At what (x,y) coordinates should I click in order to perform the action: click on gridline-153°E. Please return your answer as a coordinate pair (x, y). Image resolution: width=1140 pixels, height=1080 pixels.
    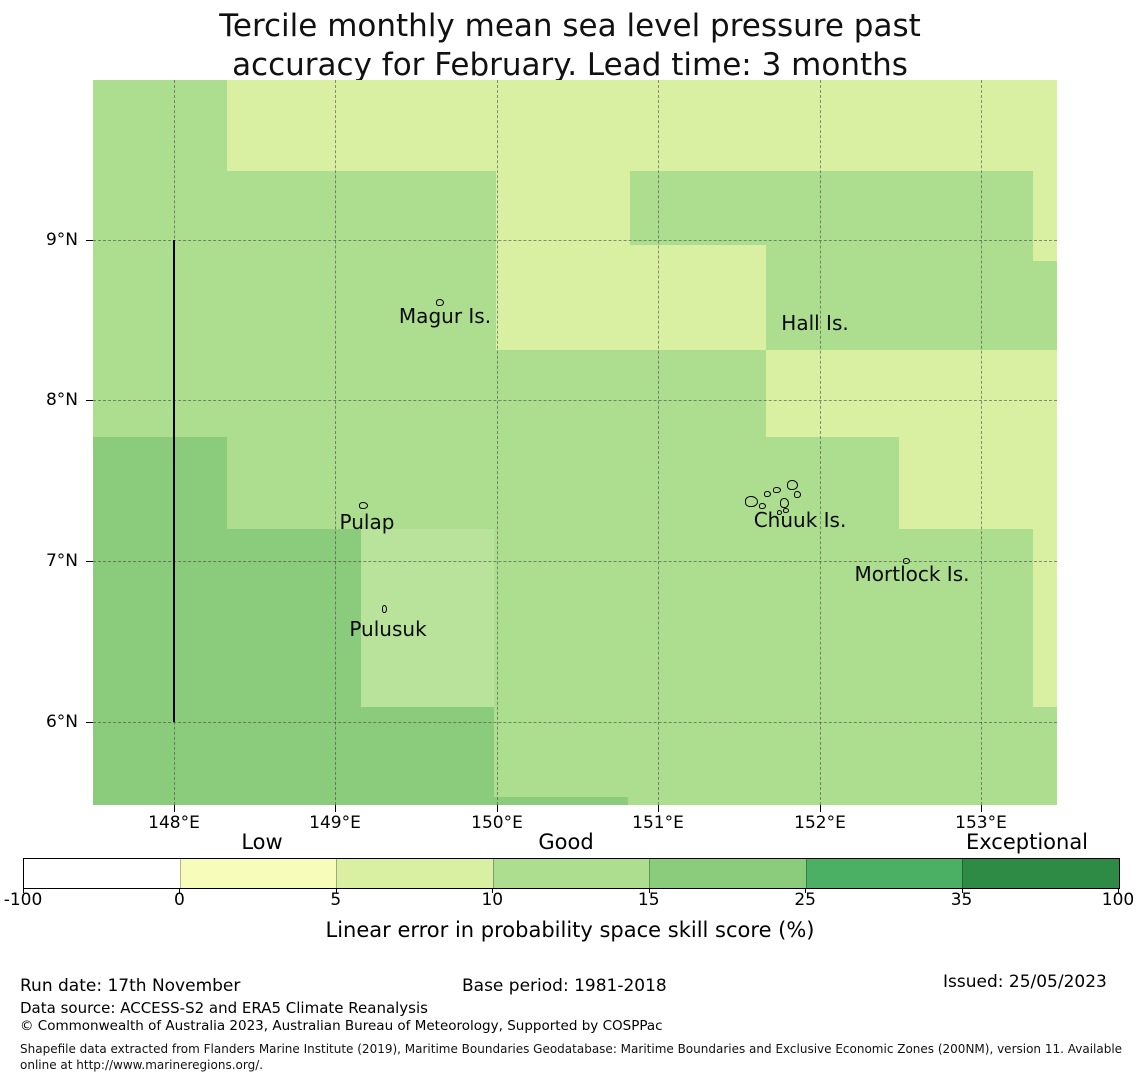
    Looking at the image, I should click on (981, 442).